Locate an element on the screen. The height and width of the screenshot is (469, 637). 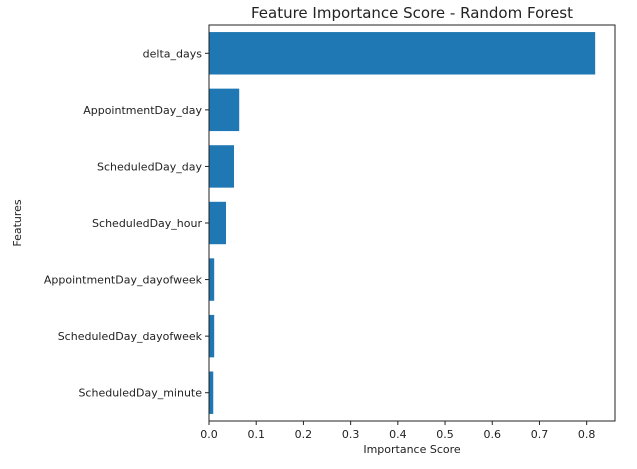
x-tick-label: 0.7 is located at coordinates (540, 434).